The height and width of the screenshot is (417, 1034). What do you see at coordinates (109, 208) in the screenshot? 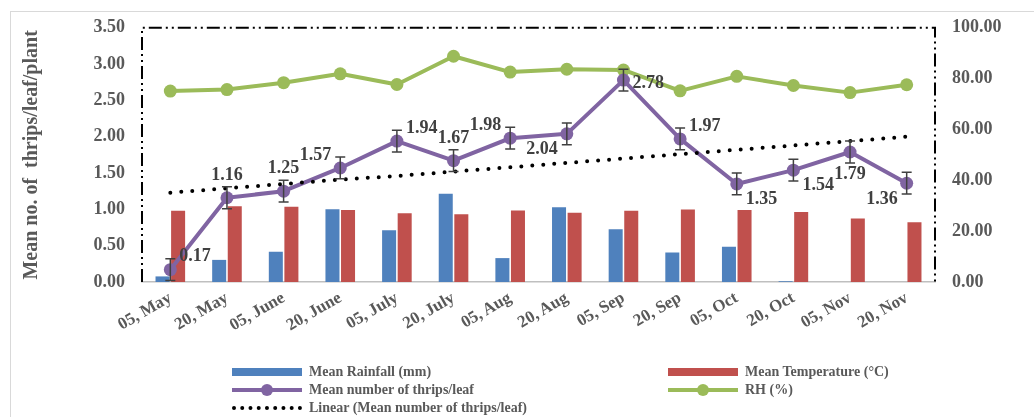
I see `y-tick-label: 1.00` at bounding box center [109, 208].